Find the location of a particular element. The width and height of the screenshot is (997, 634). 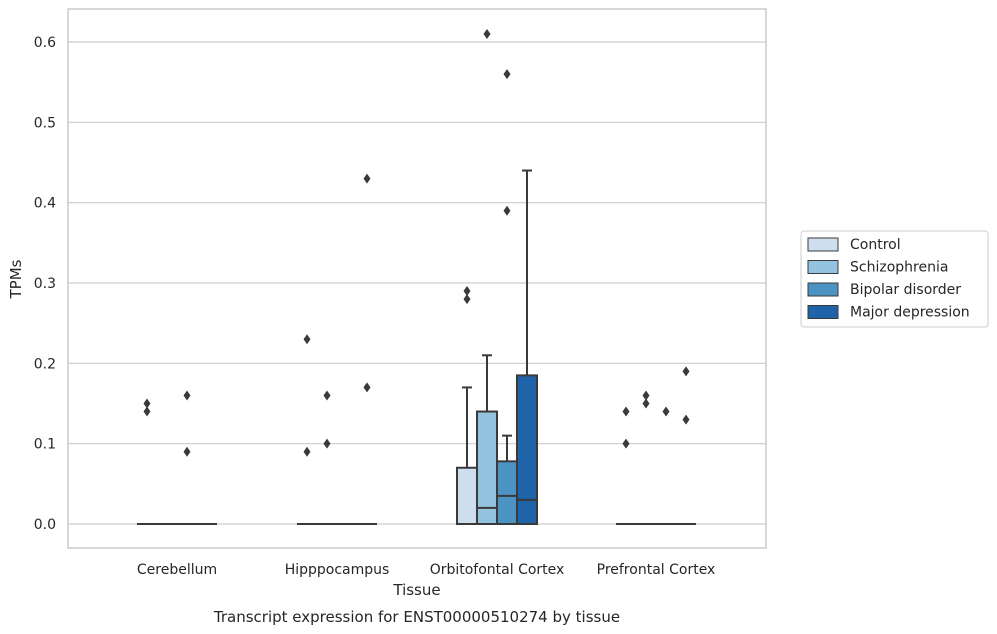

x-tick-label: Cerebellum is located at coordinates (177, 570).